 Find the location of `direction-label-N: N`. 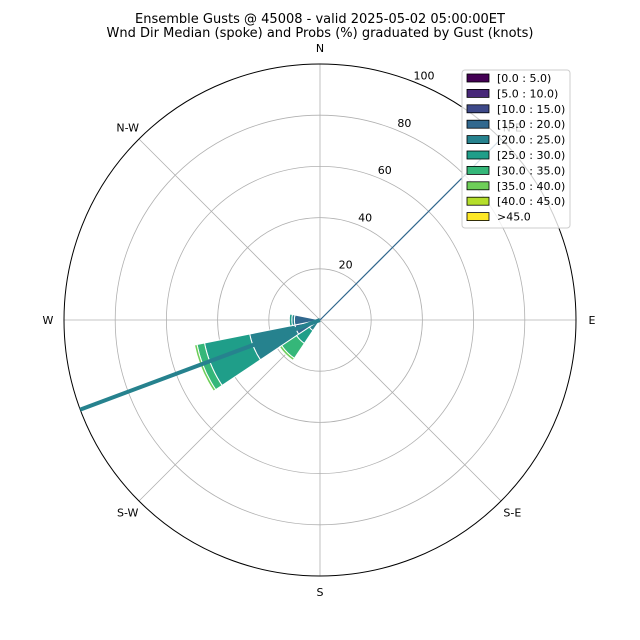

direction-label-N: N is located at coordinates (320, 48).